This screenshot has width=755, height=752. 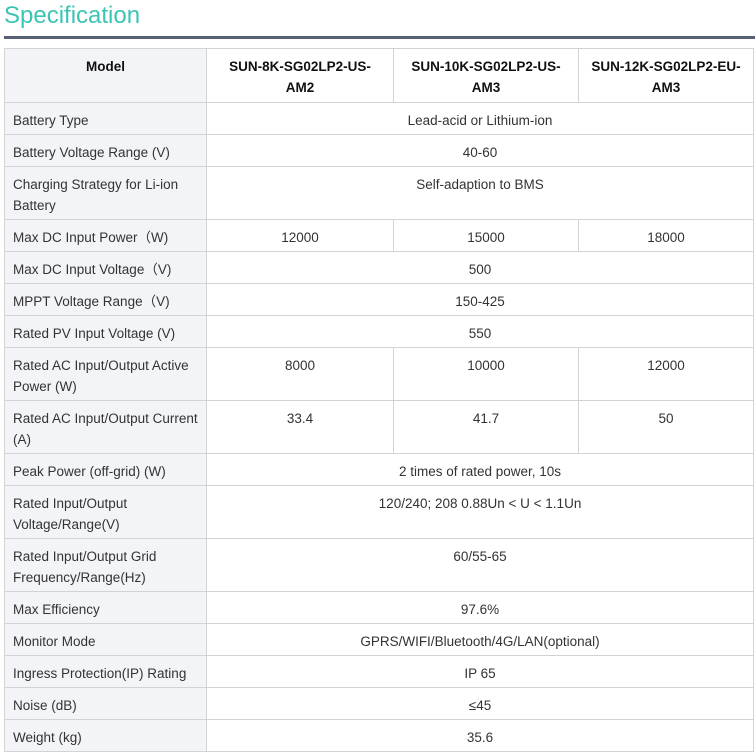 I want to click on row-label: Battery Voltage Range (V), so click(x=105, y=150).